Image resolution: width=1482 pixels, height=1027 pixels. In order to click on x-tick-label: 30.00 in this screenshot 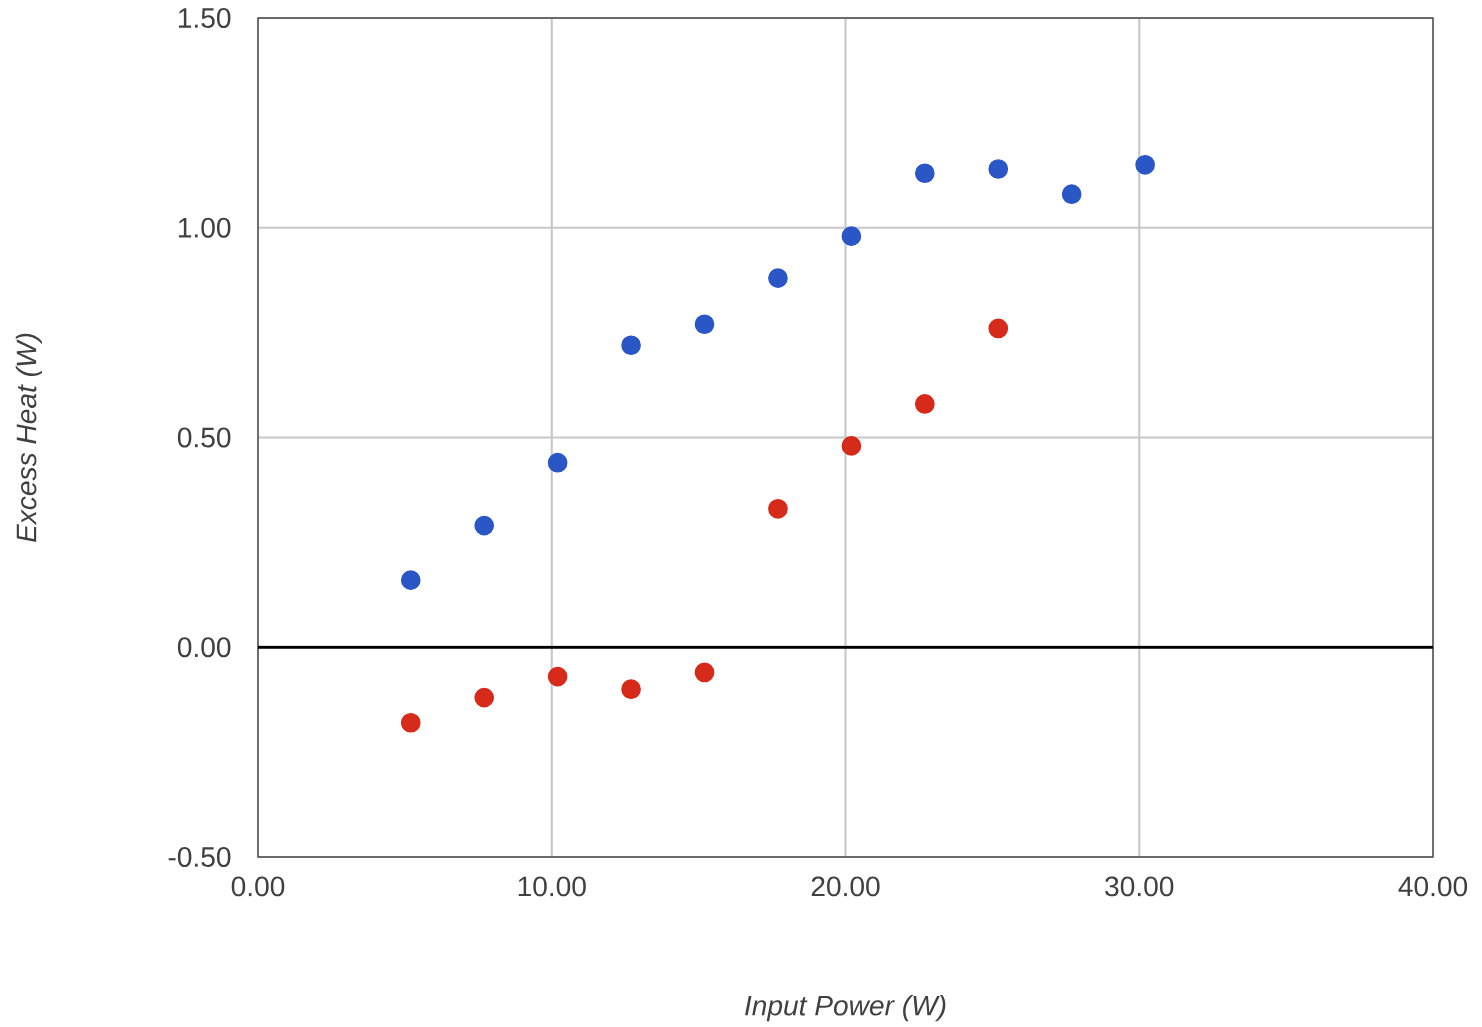, I will do `click(1139, 886)`.